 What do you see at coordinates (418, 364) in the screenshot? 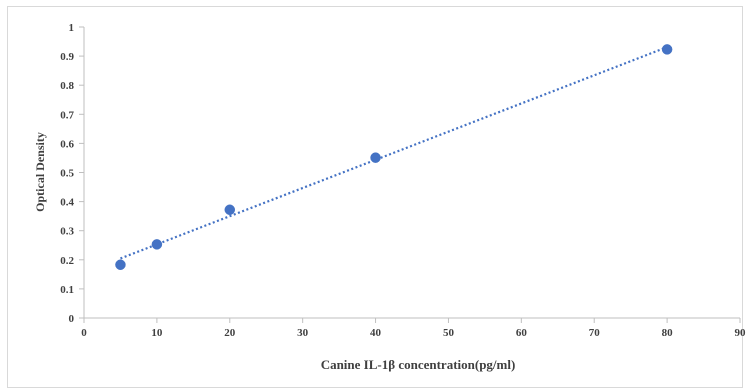
I see `x-axis-title: Canine IL-1β concentration(pg/ml)` at bounding box center [418, 364].